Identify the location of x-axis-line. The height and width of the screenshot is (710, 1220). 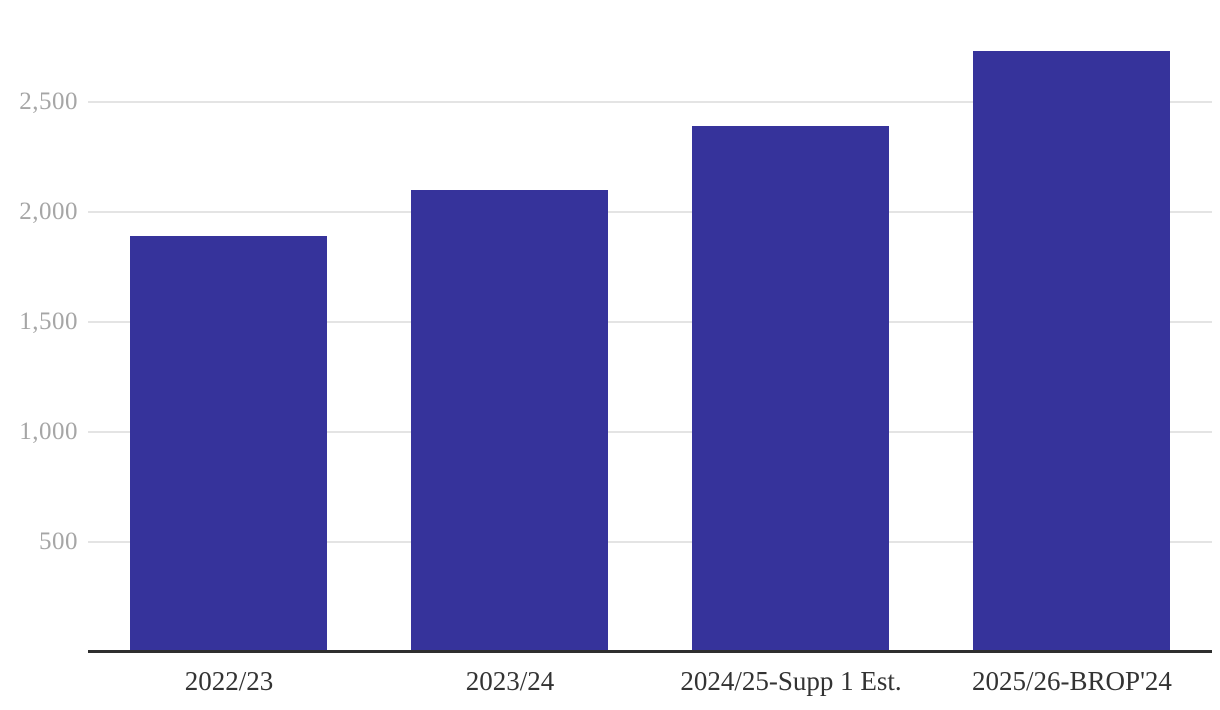
(650, 651).